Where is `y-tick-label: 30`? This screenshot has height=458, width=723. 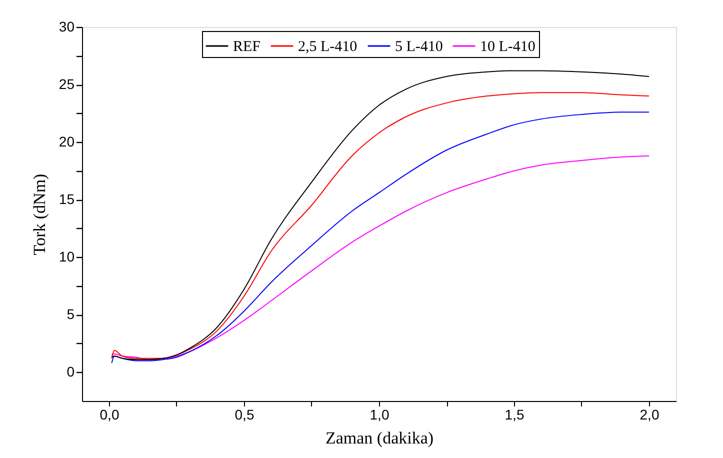 y-tick-label: 30 is located at coordinates (66, 26).